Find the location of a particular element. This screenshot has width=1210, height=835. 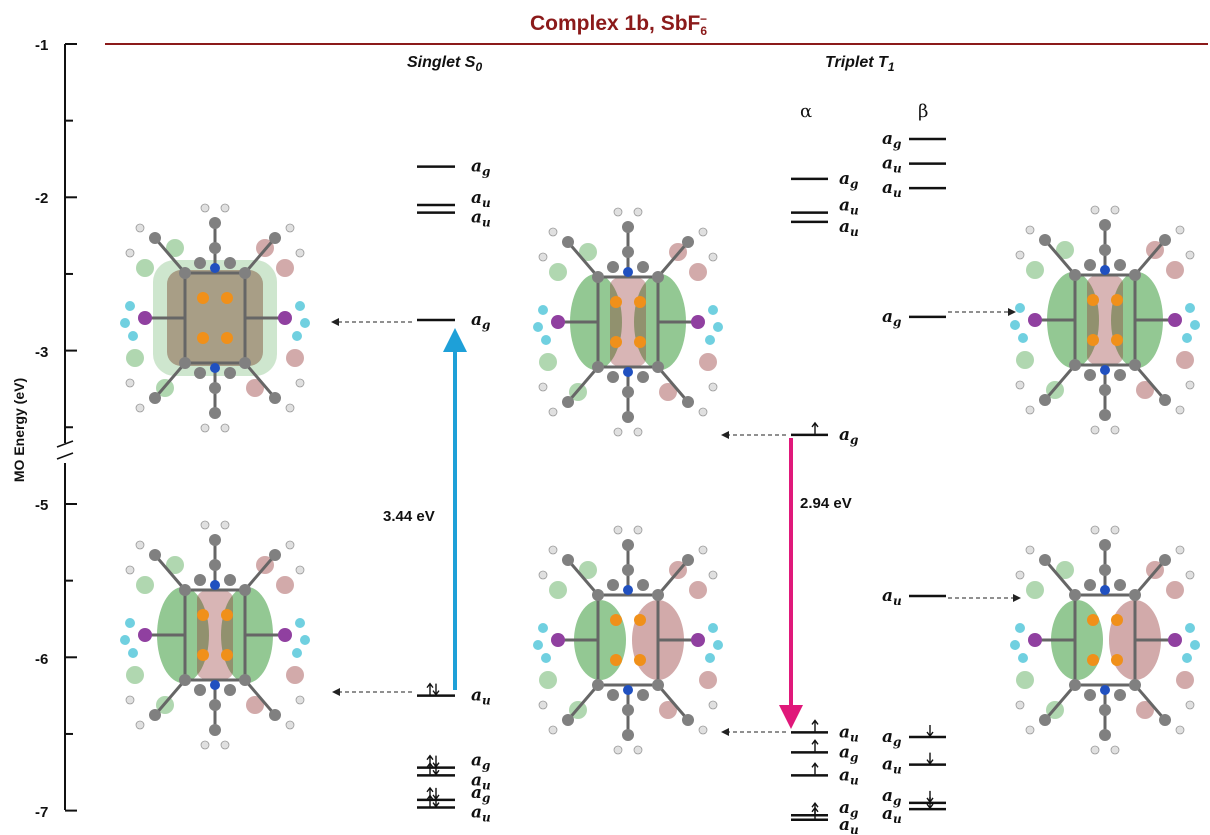

triplet-heading: Triplet T1 is located at coordinates (860, 64).